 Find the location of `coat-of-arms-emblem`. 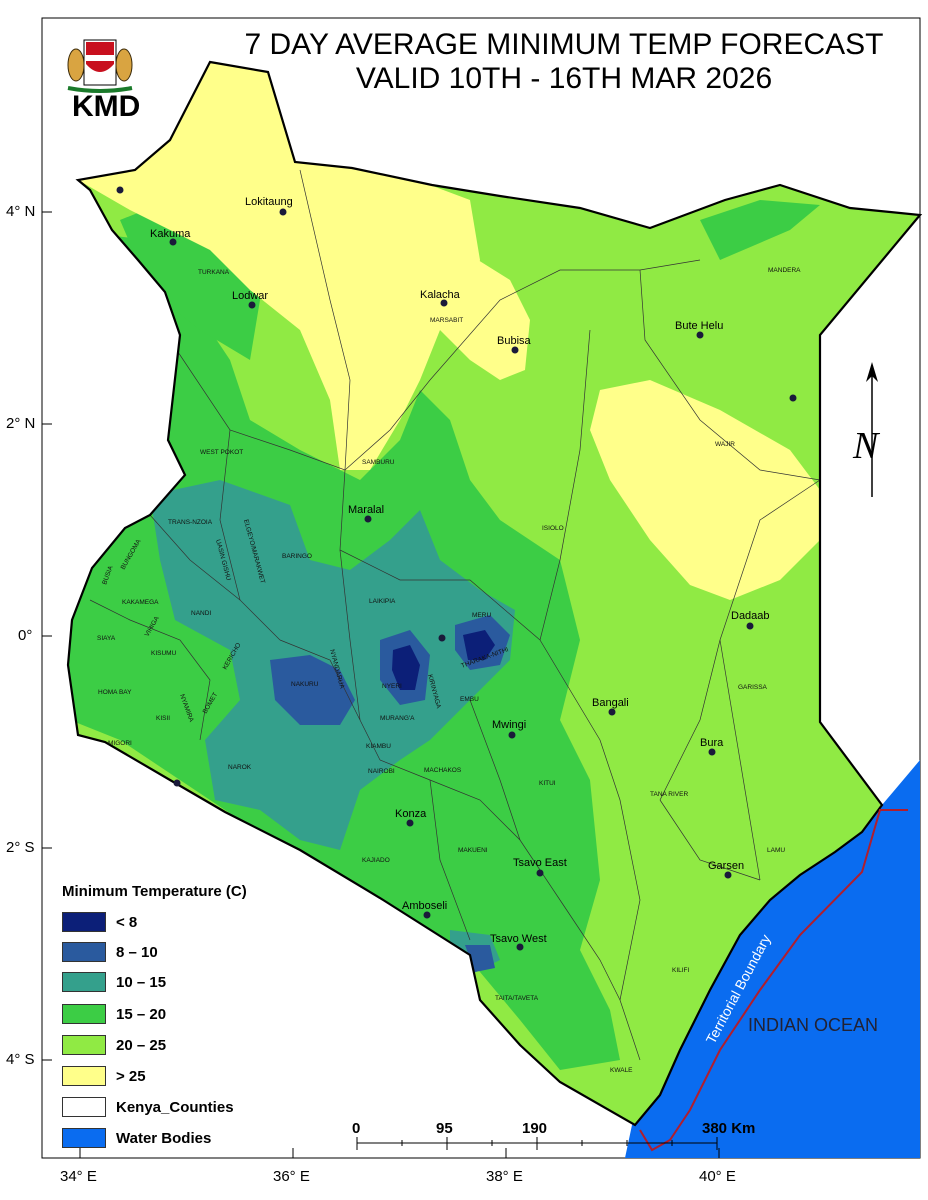

coat-of-arms-emblem is located at coordinates (100, 66).